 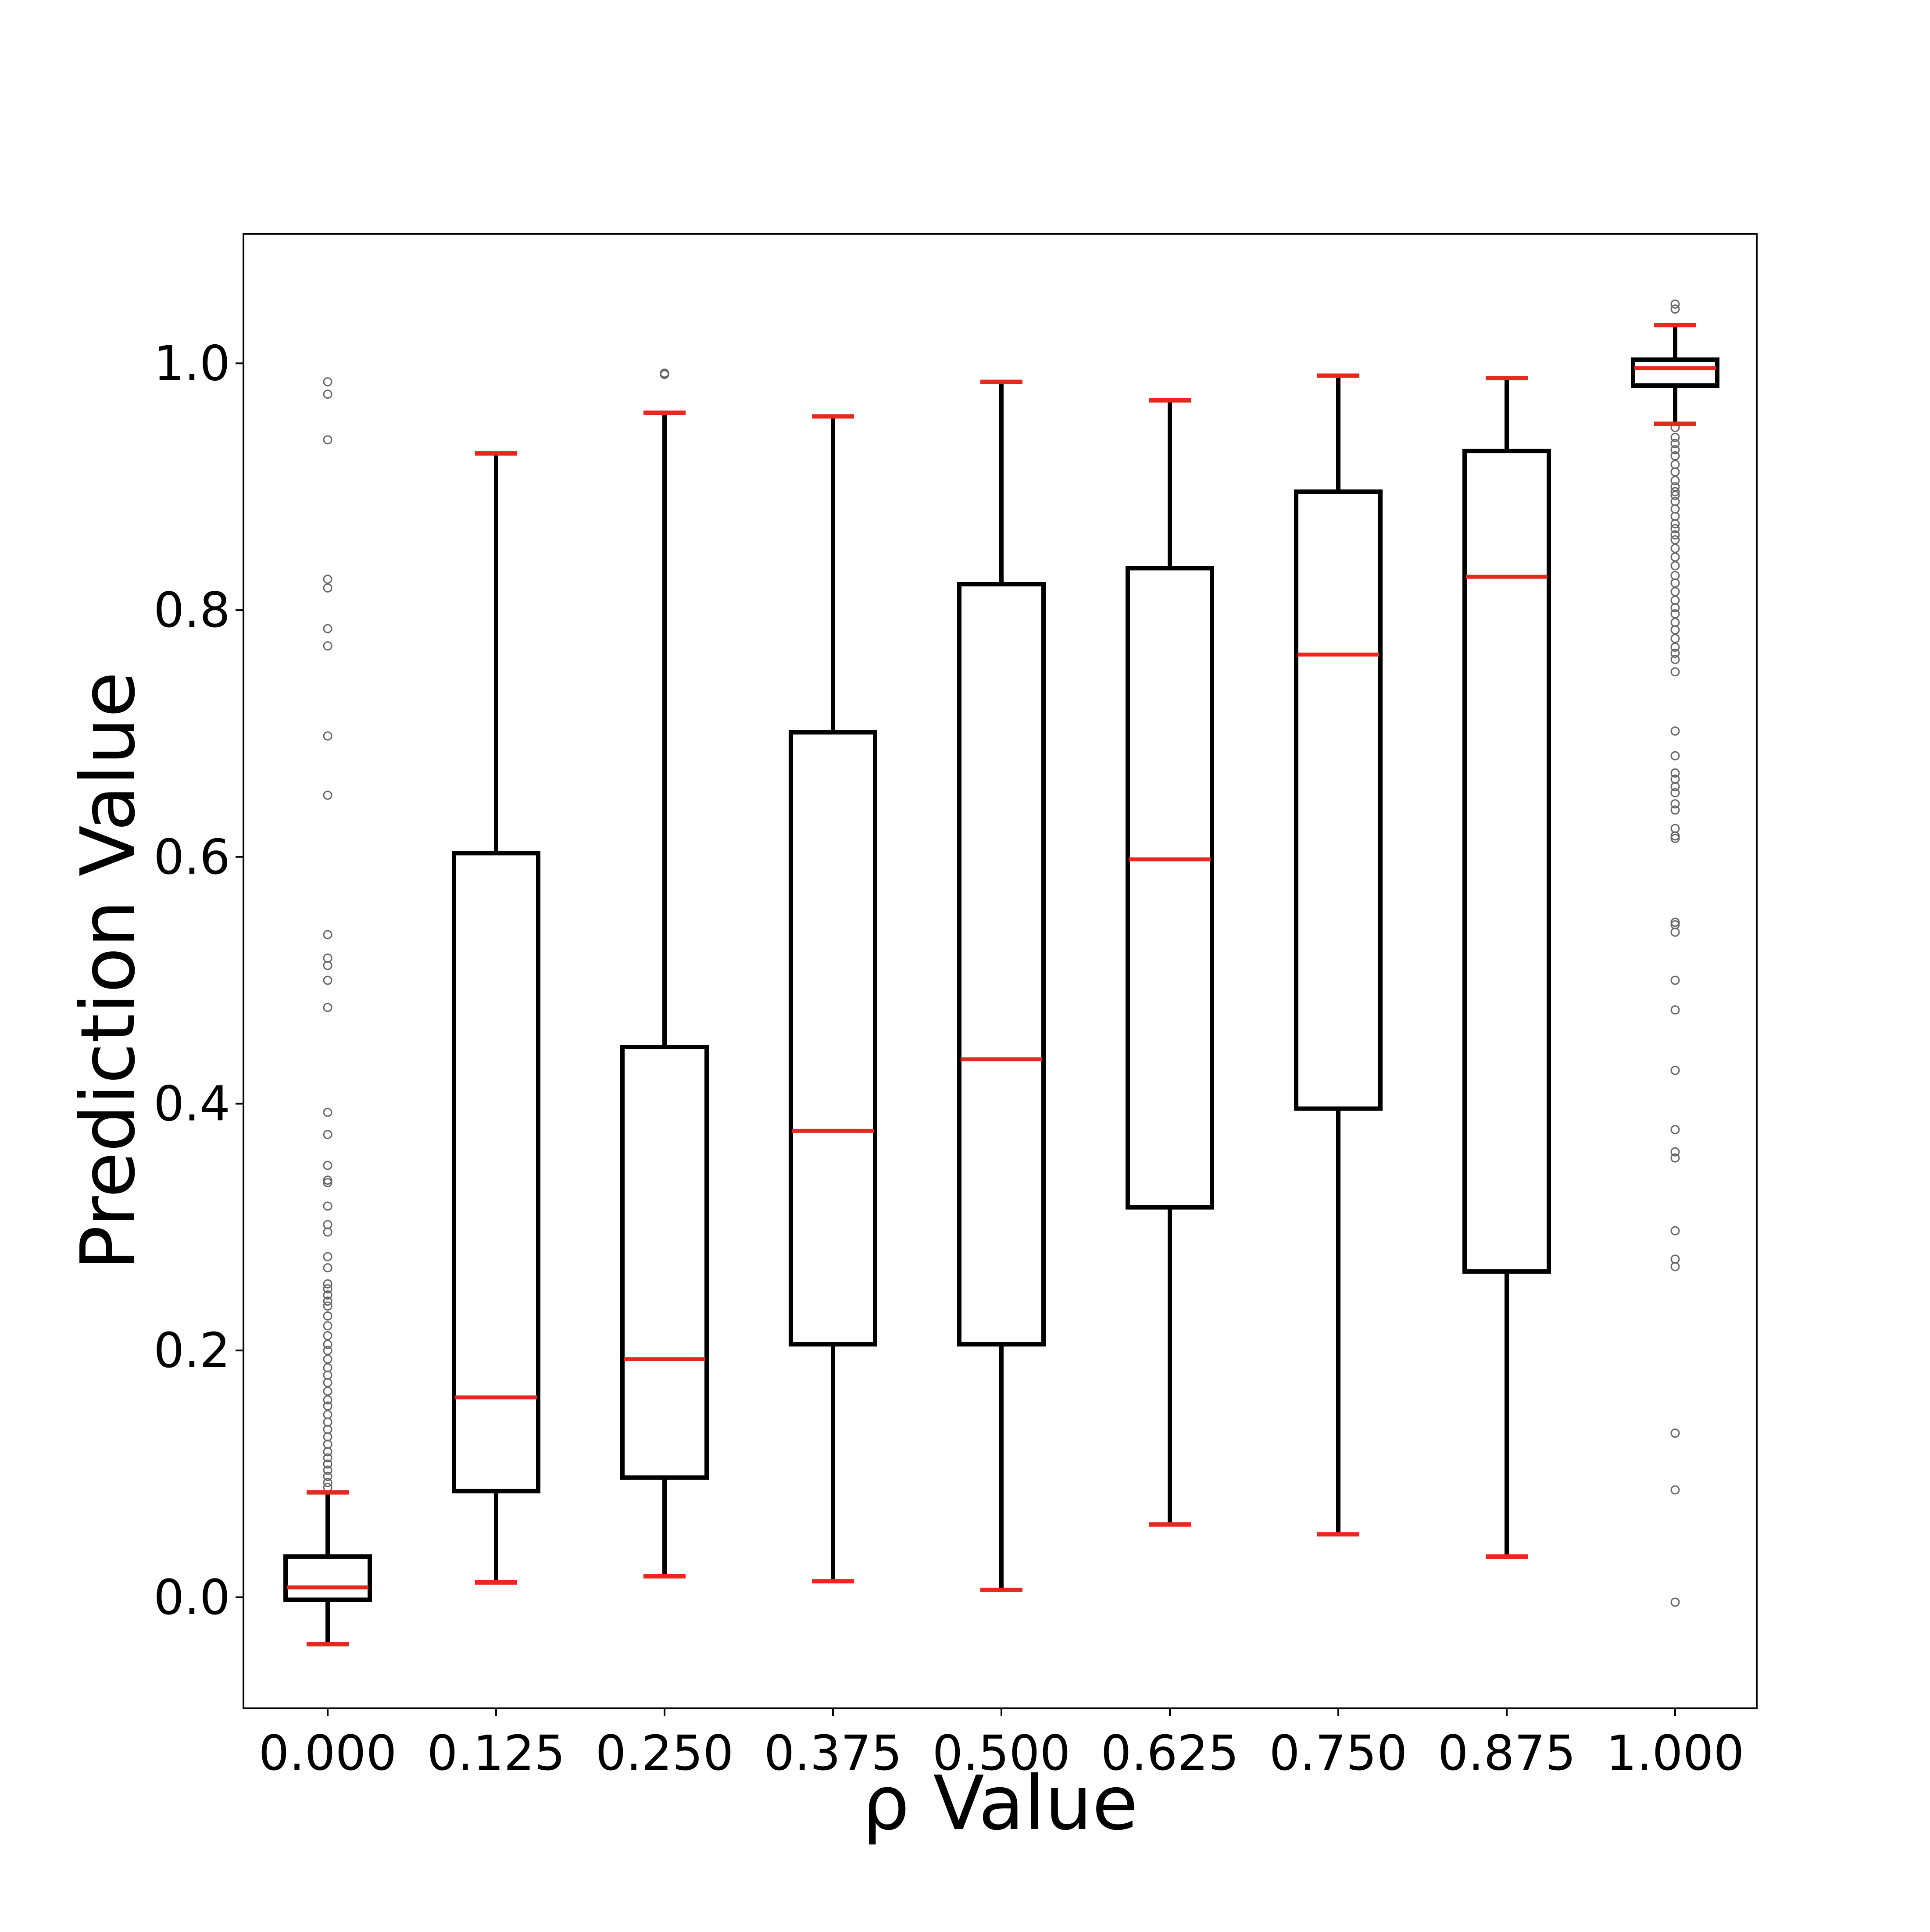 I want to click on box-group-0.875, so click(x=1507, y=967).